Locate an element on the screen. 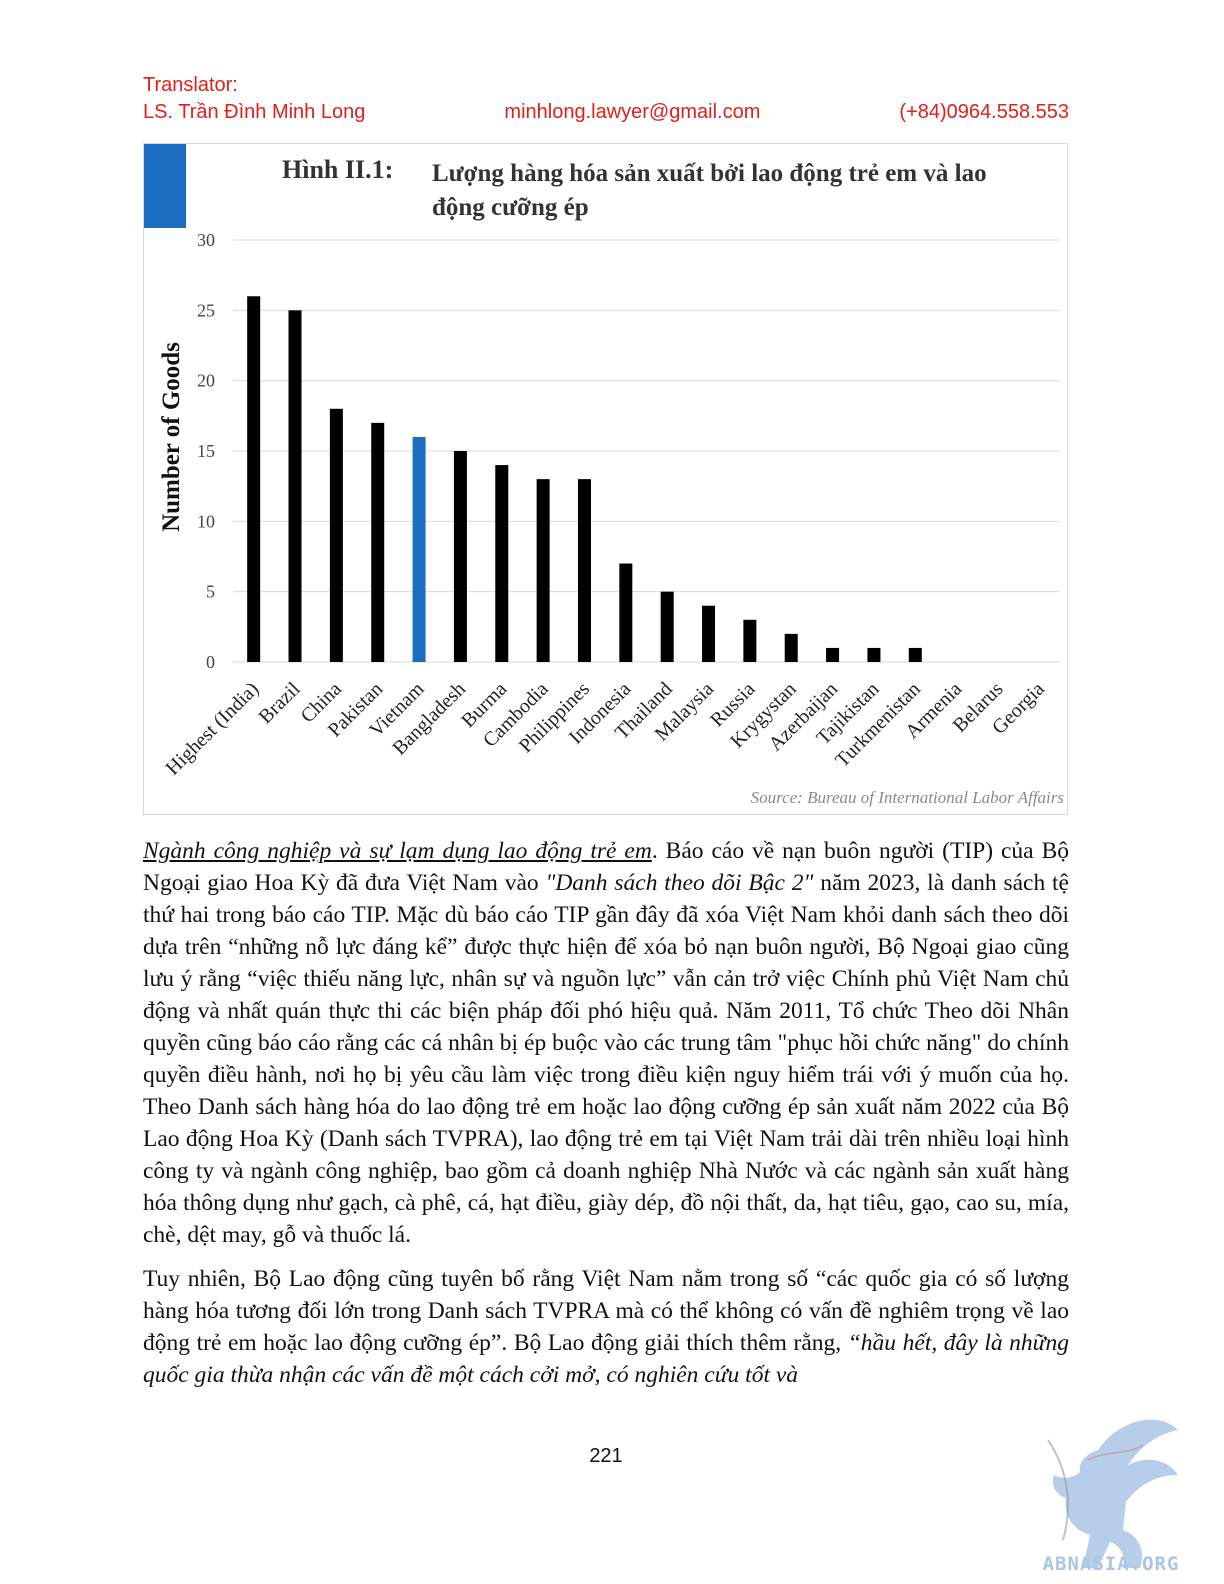 The height and width of the screenshot is (1584, 1224). bar-highest-india is located at coordinates (254, 479).